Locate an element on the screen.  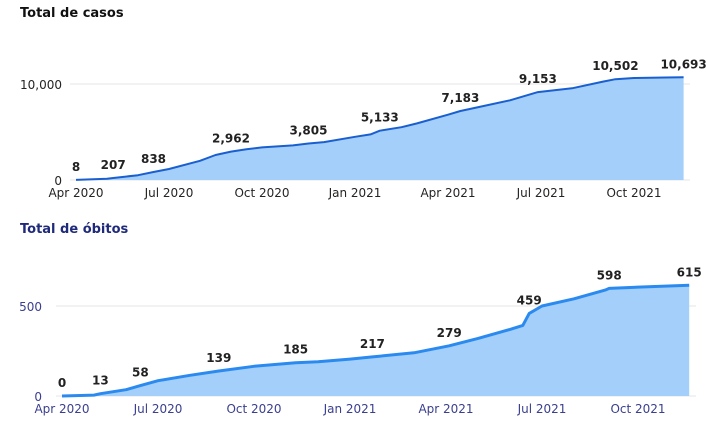
y-tick-label: 500 is located at coordinates (30, 307).